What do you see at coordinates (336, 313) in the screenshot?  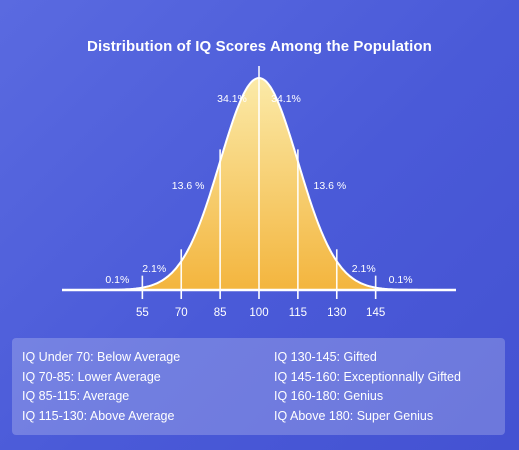 I see `x-tick-label: 130` at bounding box center [336, 313].